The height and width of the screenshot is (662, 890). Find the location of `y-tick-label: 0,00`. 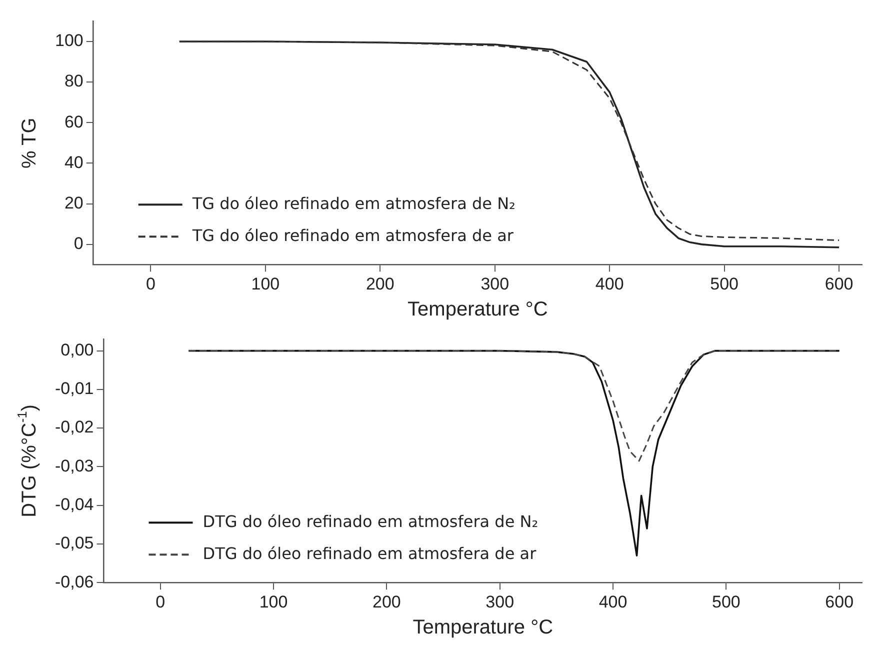

y-tick-label: 0,00 is located at coordinates (77, 350).